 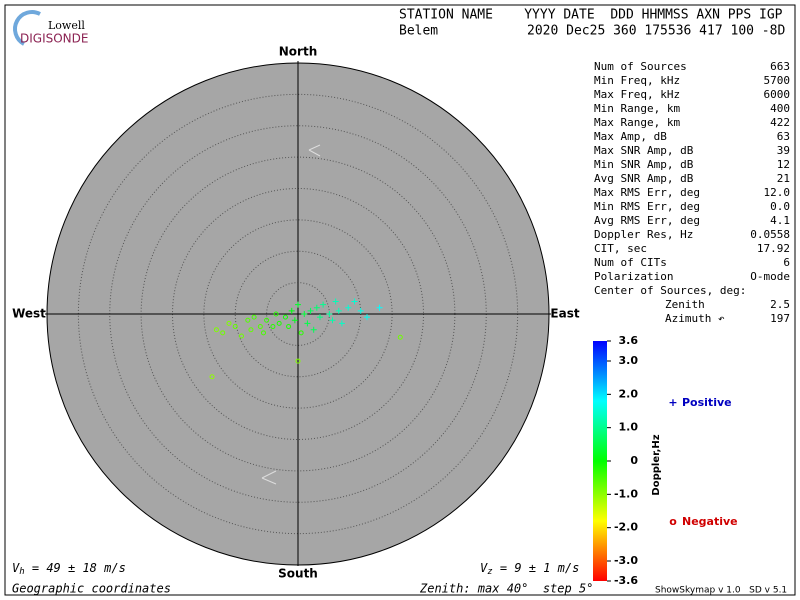 What do you see at coordinates (685, 304) in the screenshot?
I see `center-label: Zenith` at bounding box center [685, 304].